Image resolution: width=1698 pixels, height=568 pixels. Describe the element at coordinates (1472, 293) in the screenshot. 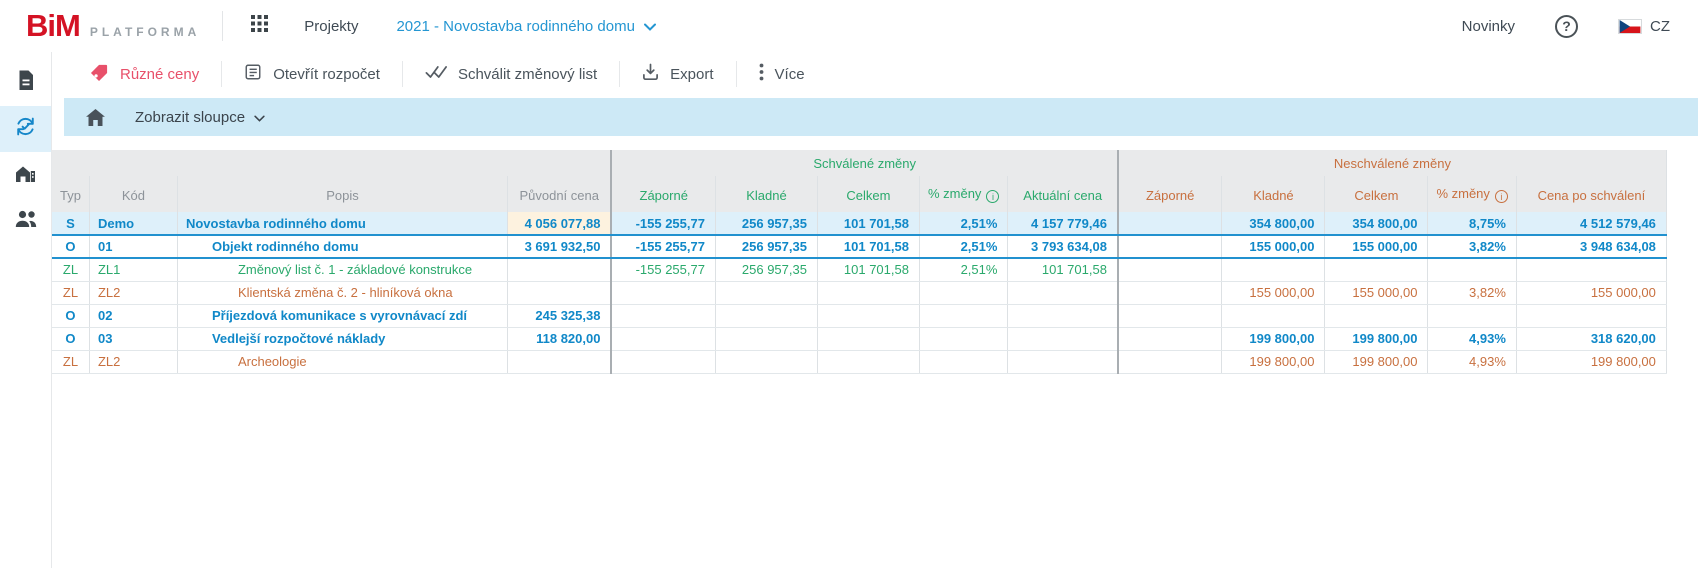

I see `cell-n_pct: 3,82%` at that location.